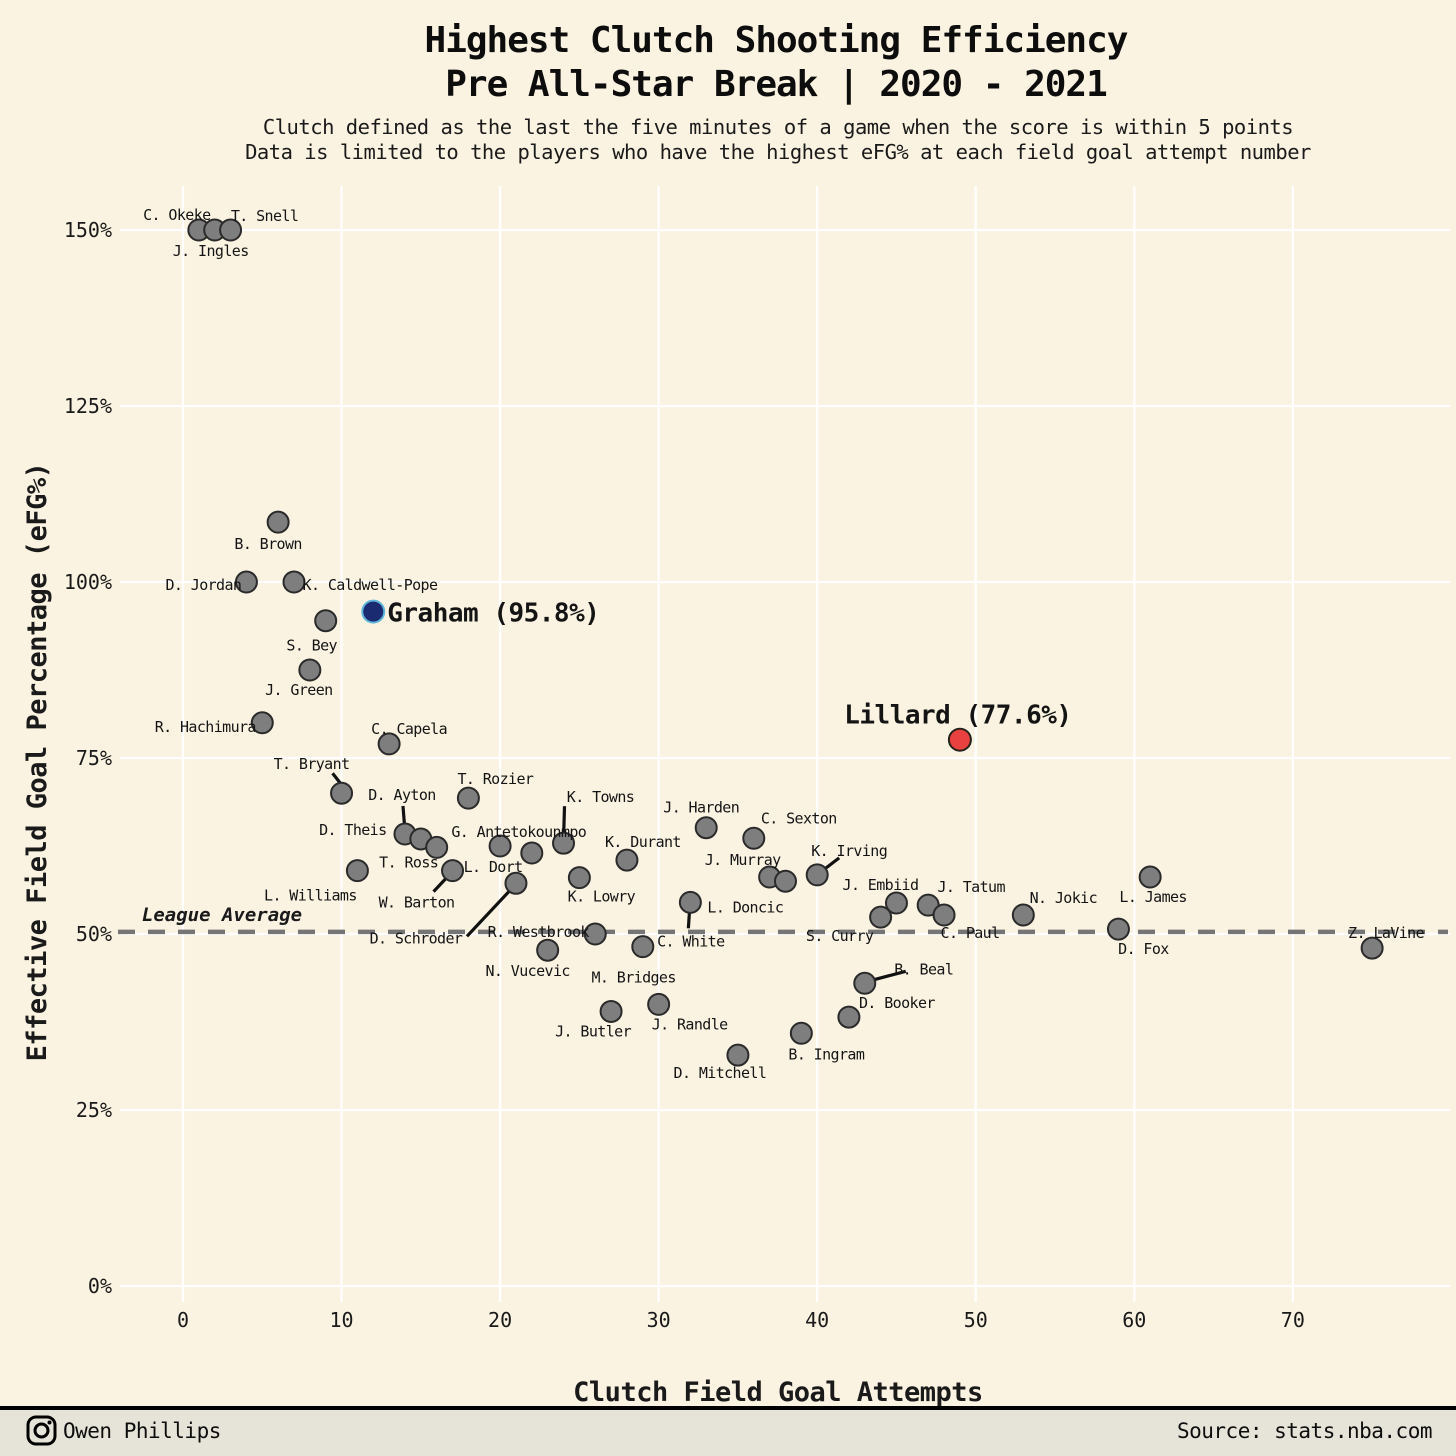 The width and height of the screenshot is (1456, 1456). Describe the element at coordinates (600, 797) in the screenshot. I see `point-label: K. Towns` at that location.